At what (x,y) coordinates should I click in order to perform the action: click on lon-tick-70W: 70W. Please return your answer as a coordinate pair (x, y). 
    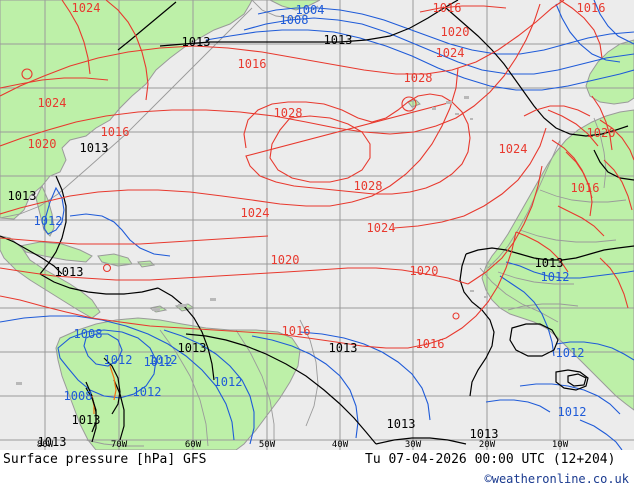
    Looking at the image, I should click on (119, 445).